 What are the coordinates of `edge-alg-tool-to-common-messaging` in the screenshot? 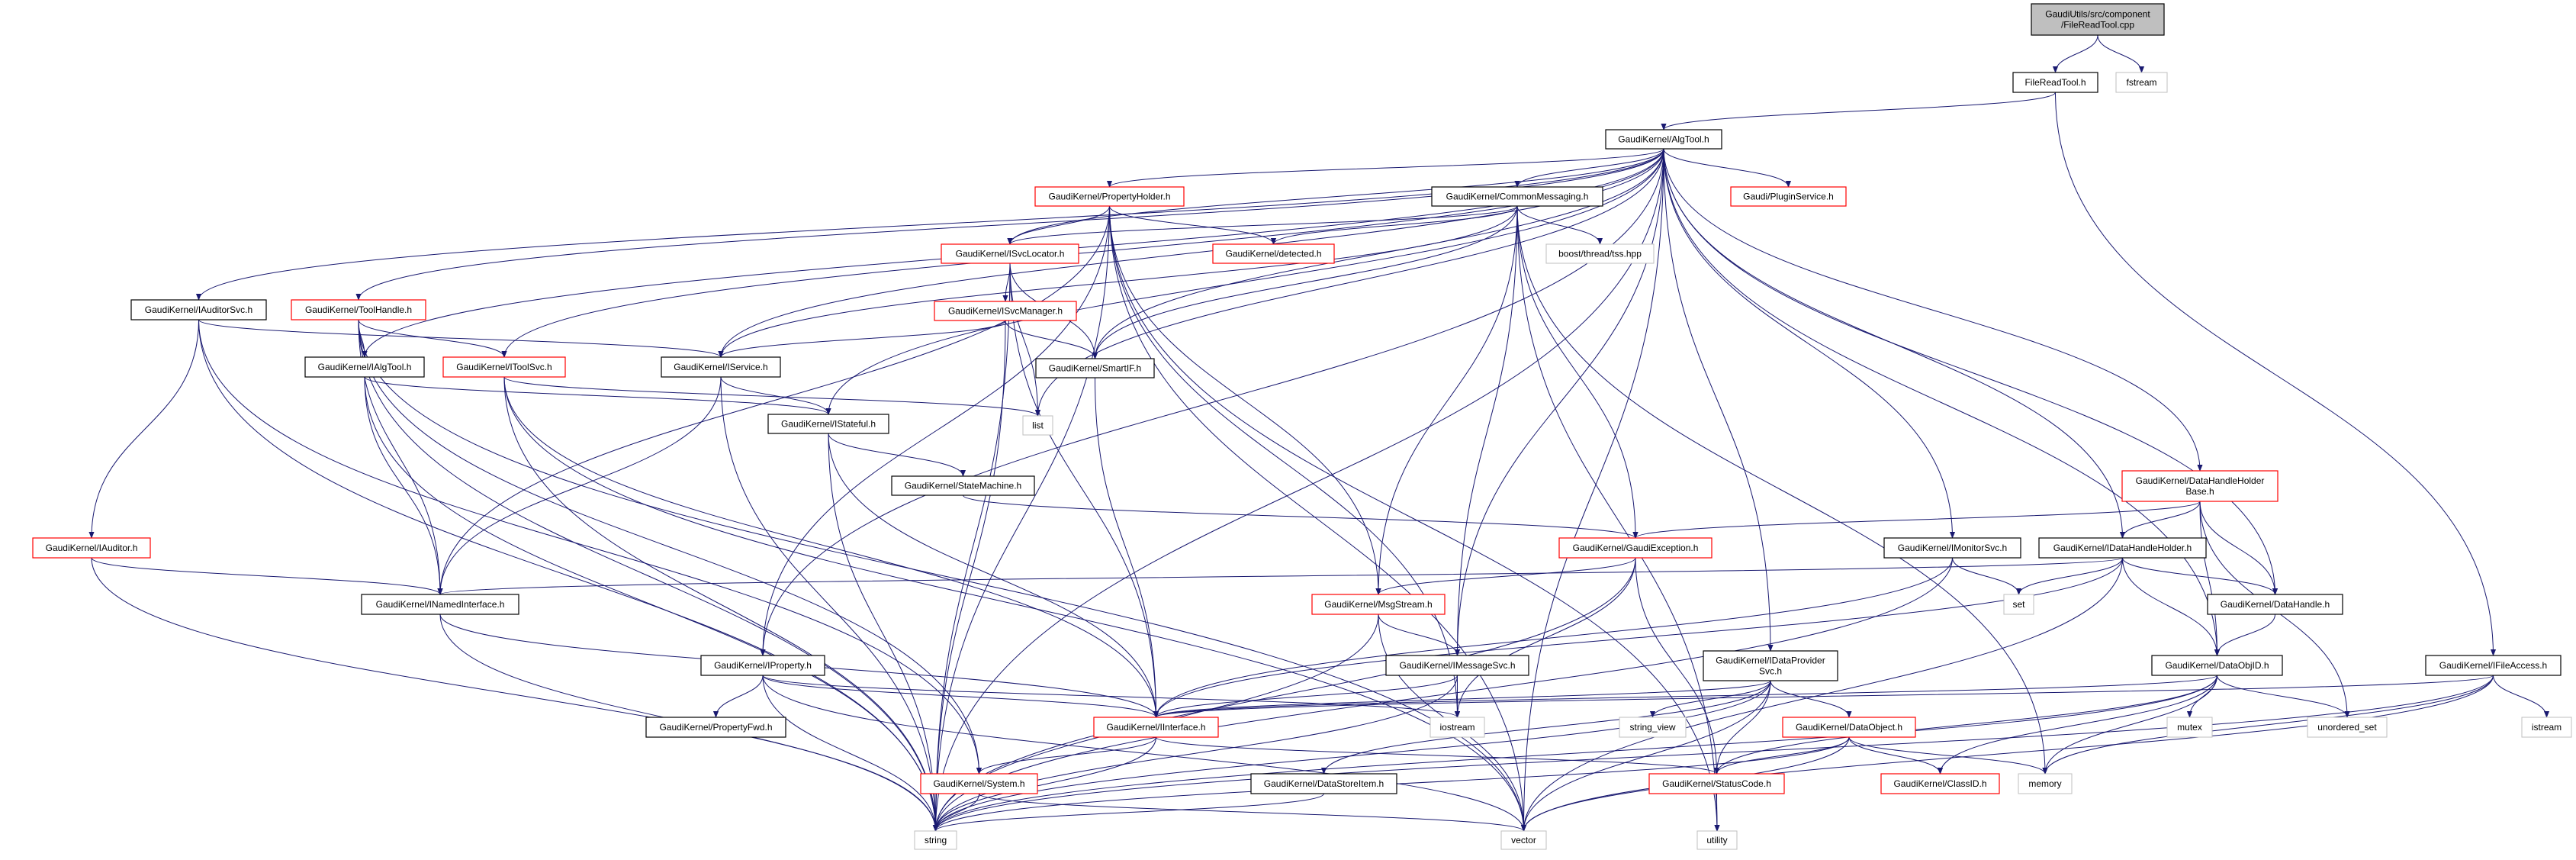 It's located at (1589, 168).